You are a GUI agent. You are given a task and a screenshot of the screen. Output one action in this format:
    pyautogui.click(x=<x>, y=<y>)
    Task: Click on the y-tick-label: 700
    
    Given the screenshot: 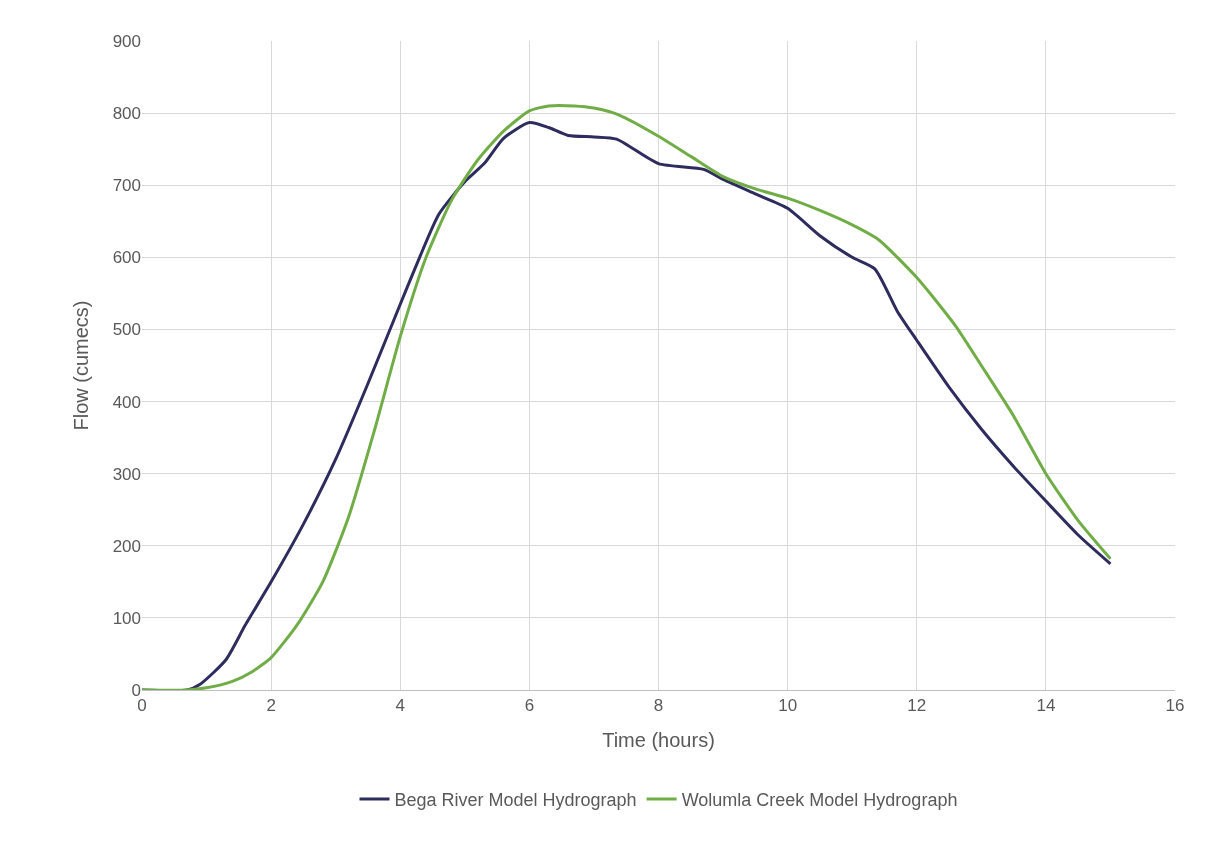 What is the action you would take?
    pyautogui.click(x=126, y=186)
    